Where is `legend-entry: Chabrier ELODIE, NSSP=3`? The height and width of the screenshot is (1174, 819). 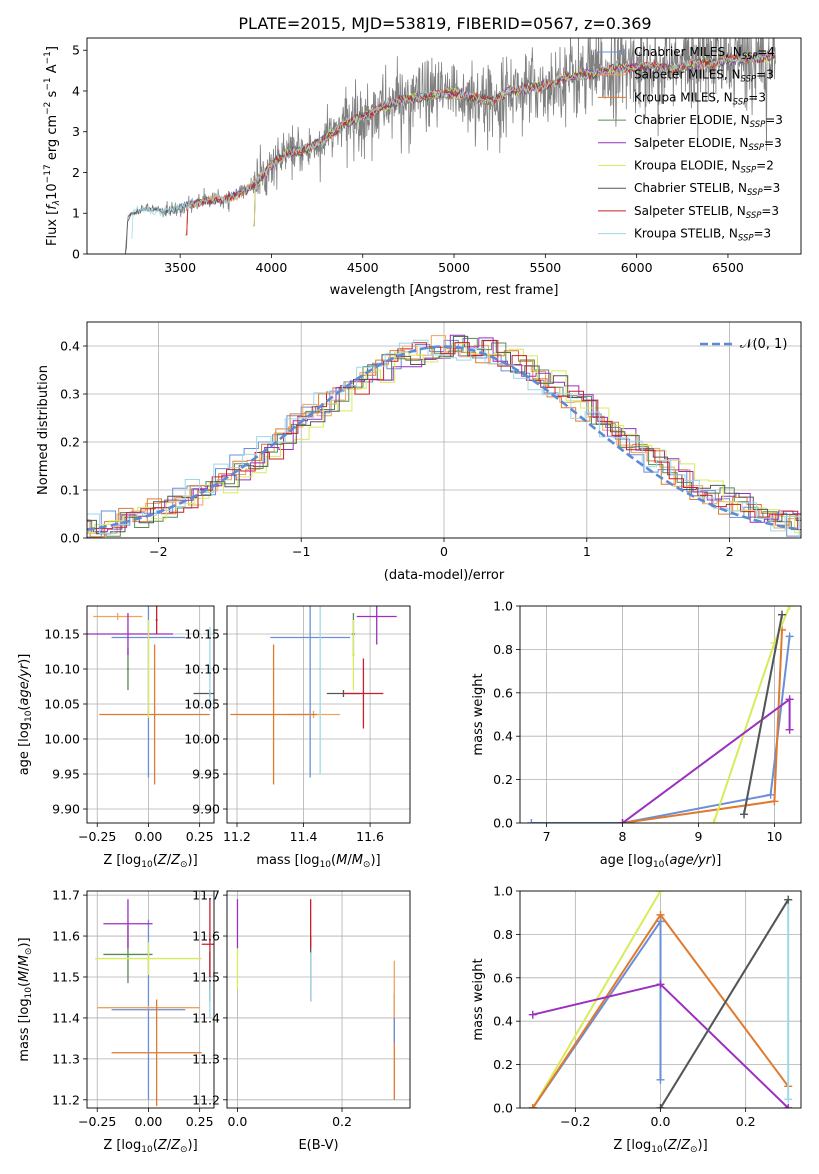 legend-entry: Chabrier ELODIE, NSSP=3 is located at coordinates (708, 121).